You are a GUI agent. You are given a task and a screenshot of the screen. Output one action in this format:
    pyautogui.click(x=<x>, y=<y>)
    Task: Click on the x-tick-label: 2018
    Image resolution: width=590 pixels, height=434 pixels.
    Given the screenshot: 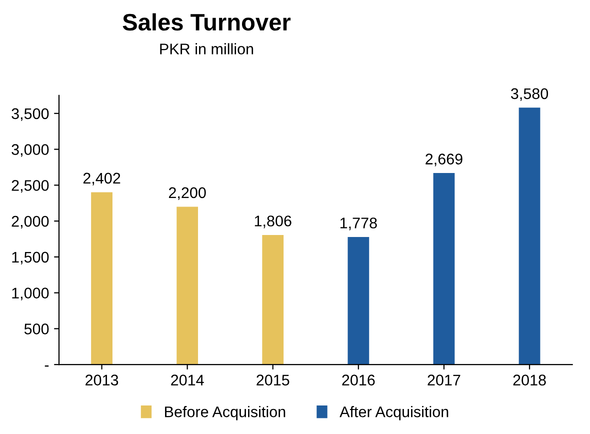 What is the action you would take?
    pyautogui.click(x=529, y=380)
    